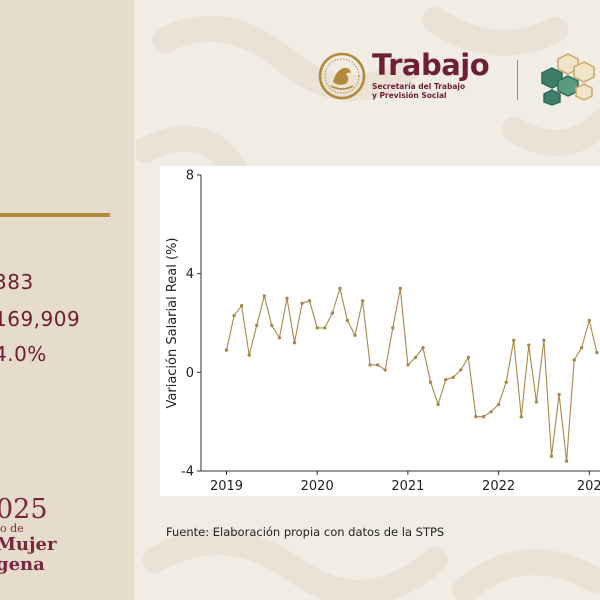 The width and height of the screenshot is (600, 600). Describe the element at coordinates (419, 86) in the screenshot. I see `brand-subtitle-1: Secretaría del Trabajo` at that location.